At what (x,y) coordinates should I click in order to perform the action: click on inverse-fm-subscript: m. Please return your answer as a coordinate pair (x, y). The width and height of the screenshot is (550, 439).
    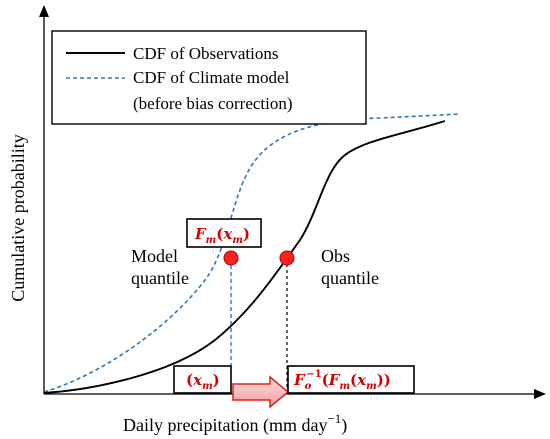
    Looking at the image, I should click on (344, 386).